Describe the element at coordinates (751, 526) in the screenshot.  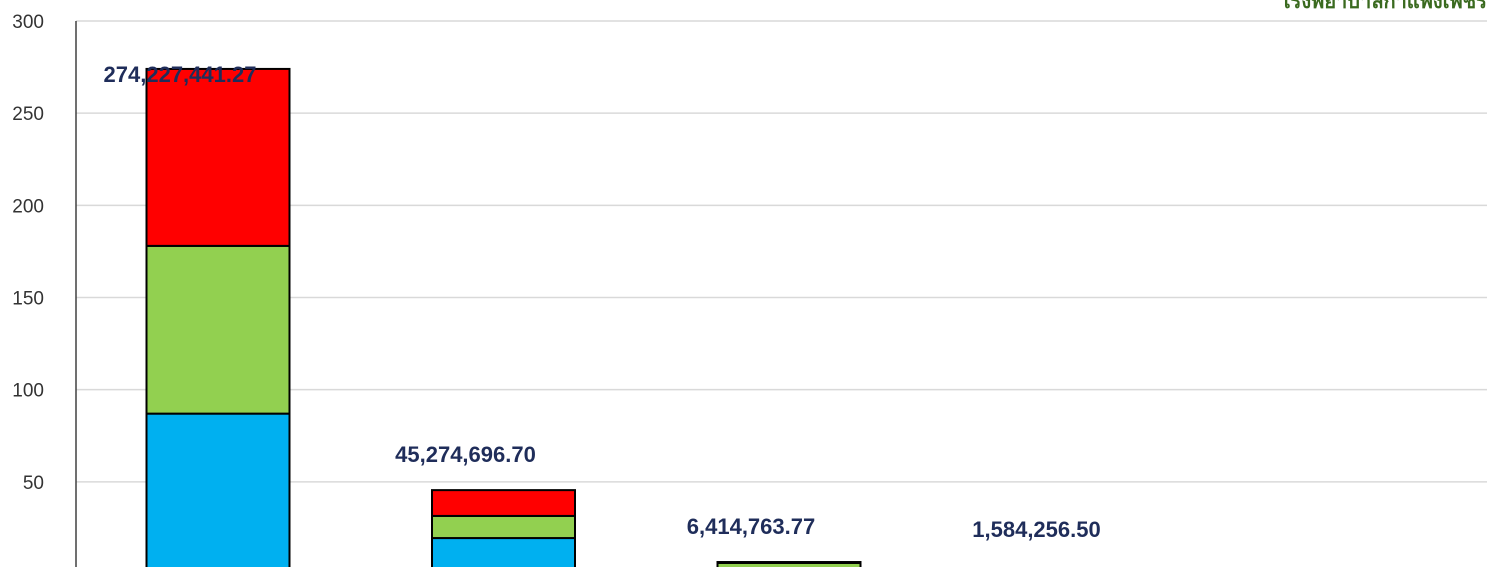
I see `data-label: 6,414,763.77` at that location.